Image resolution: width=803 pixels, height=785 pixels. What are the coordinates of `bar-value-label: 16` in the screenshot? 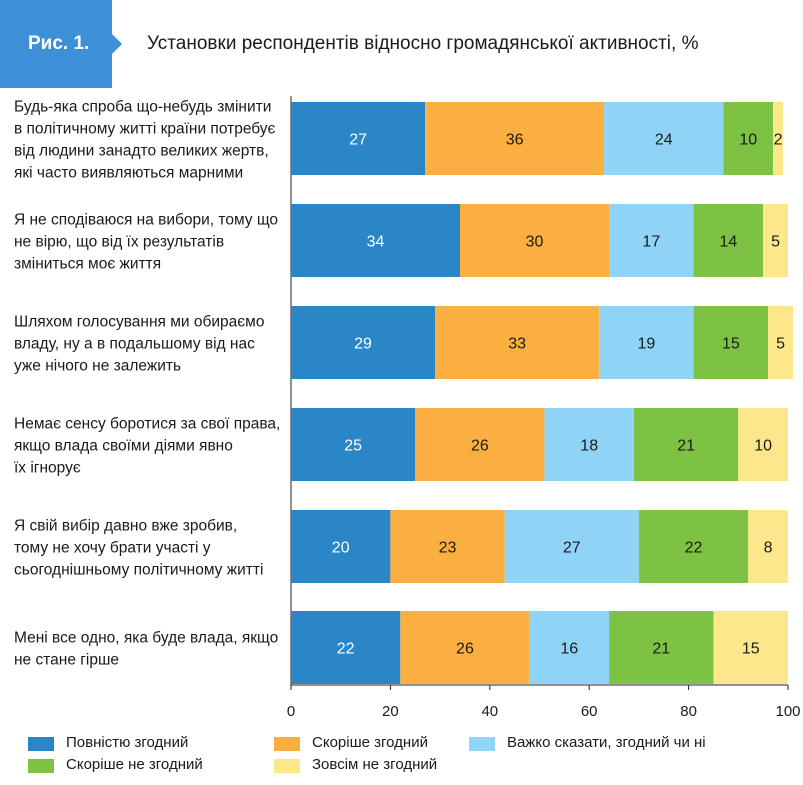 It's located at (569, 649).